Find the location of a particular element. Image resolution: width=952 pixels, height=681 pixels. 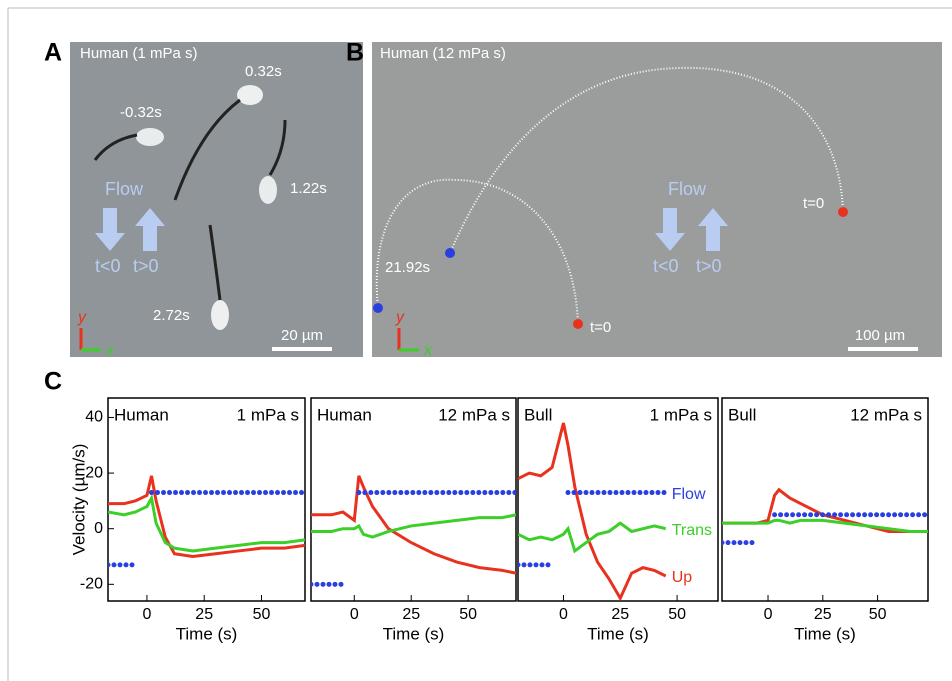

y-tick-label: -20 is located at coordinates (91, 584).